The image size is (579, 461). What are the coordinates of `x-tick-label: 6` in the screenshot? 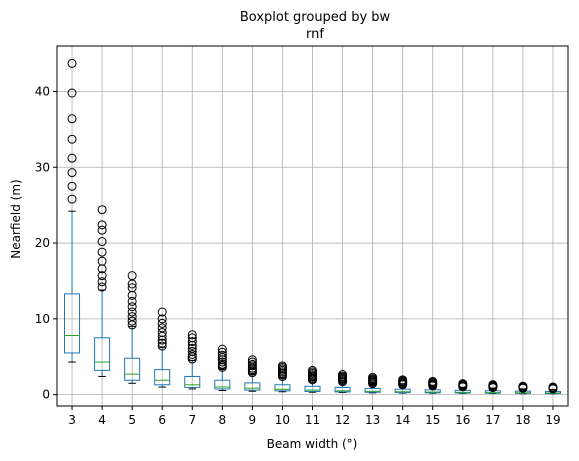 It's located at (162, 420).